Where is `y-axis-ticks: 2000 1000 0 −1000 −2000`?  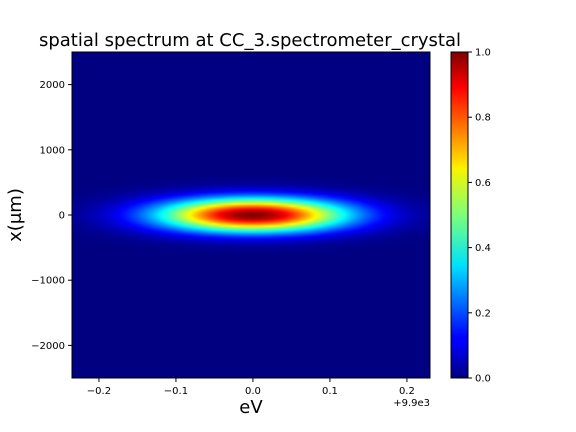 y-axis-ticks: 2000 1000 0 −1000 −2000 is located at coordinates (51, 216).